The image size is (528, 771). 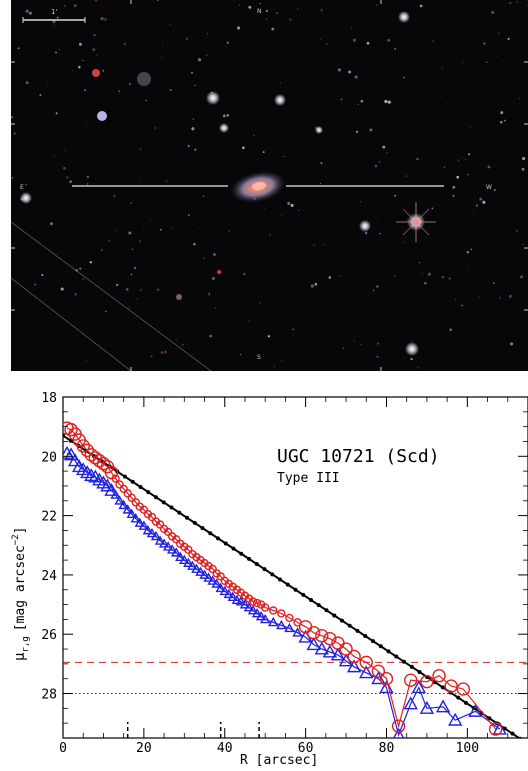 I want to click on x-axis-label: R [arcsec], so click(x=279, y=760).